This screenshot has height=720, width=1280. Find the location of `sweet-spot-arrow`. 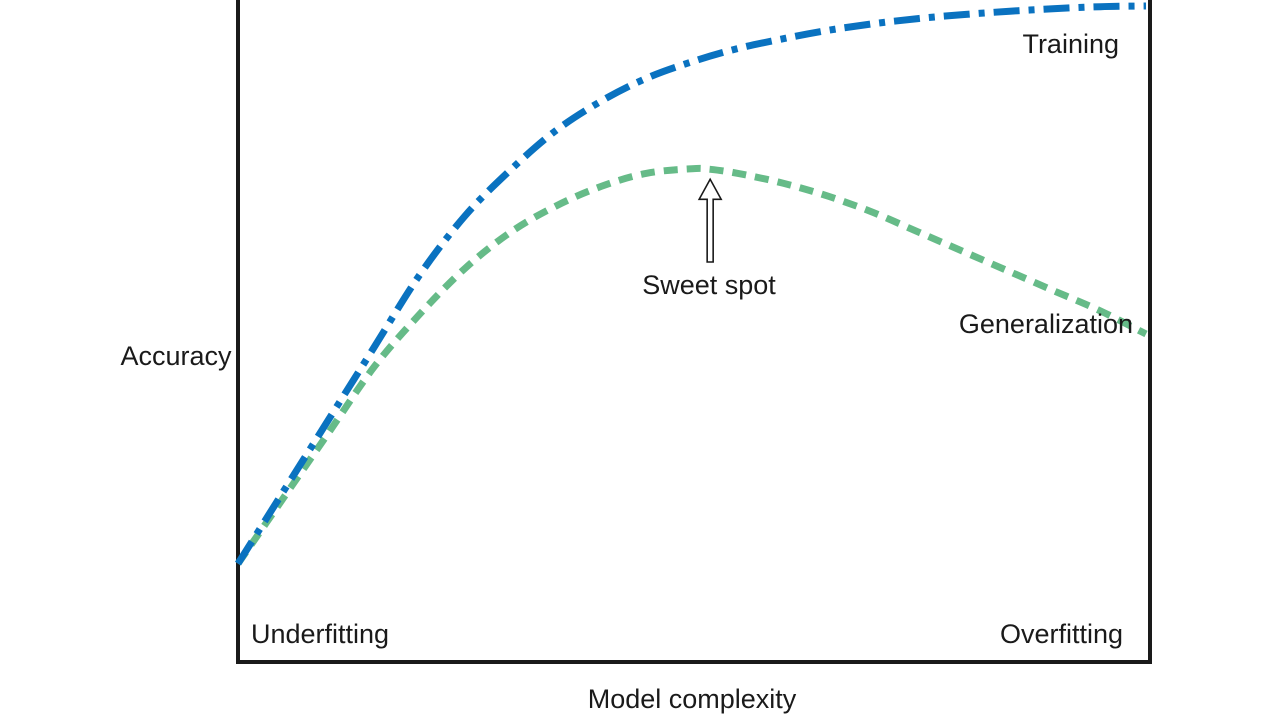

sweet-spot-arrow is located at coordinates (710, 220).